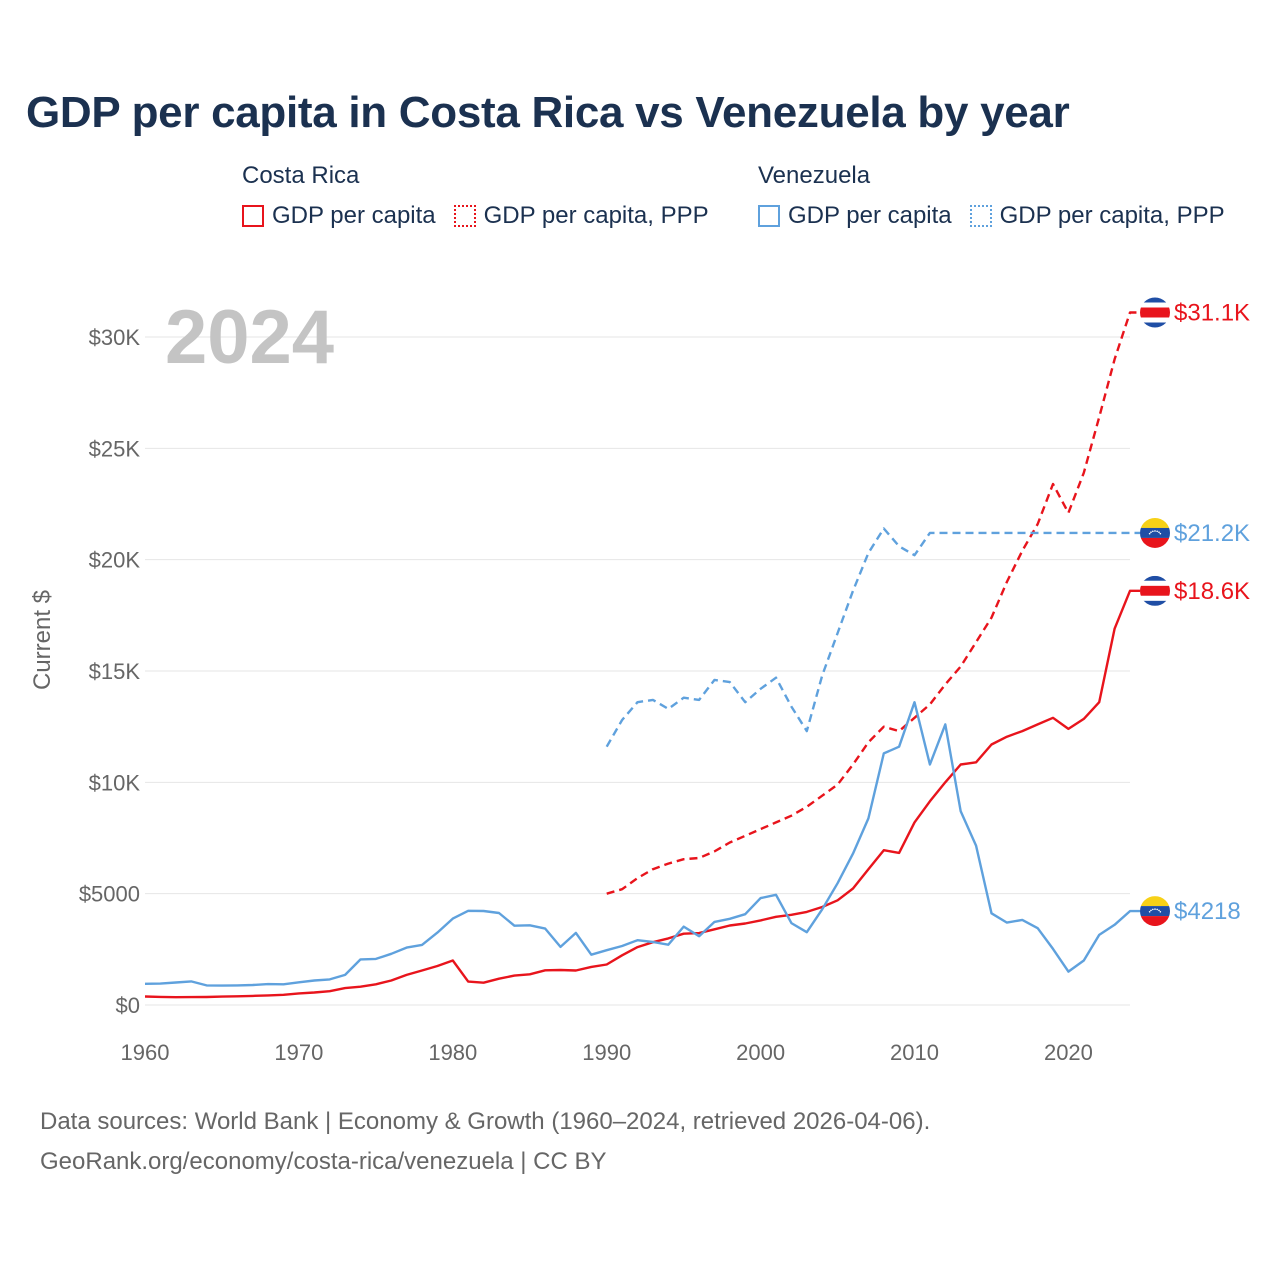  Describe the element at coordinates (145, 1052) in the screenshot. I see `x-tick-label: 1960` at that location.